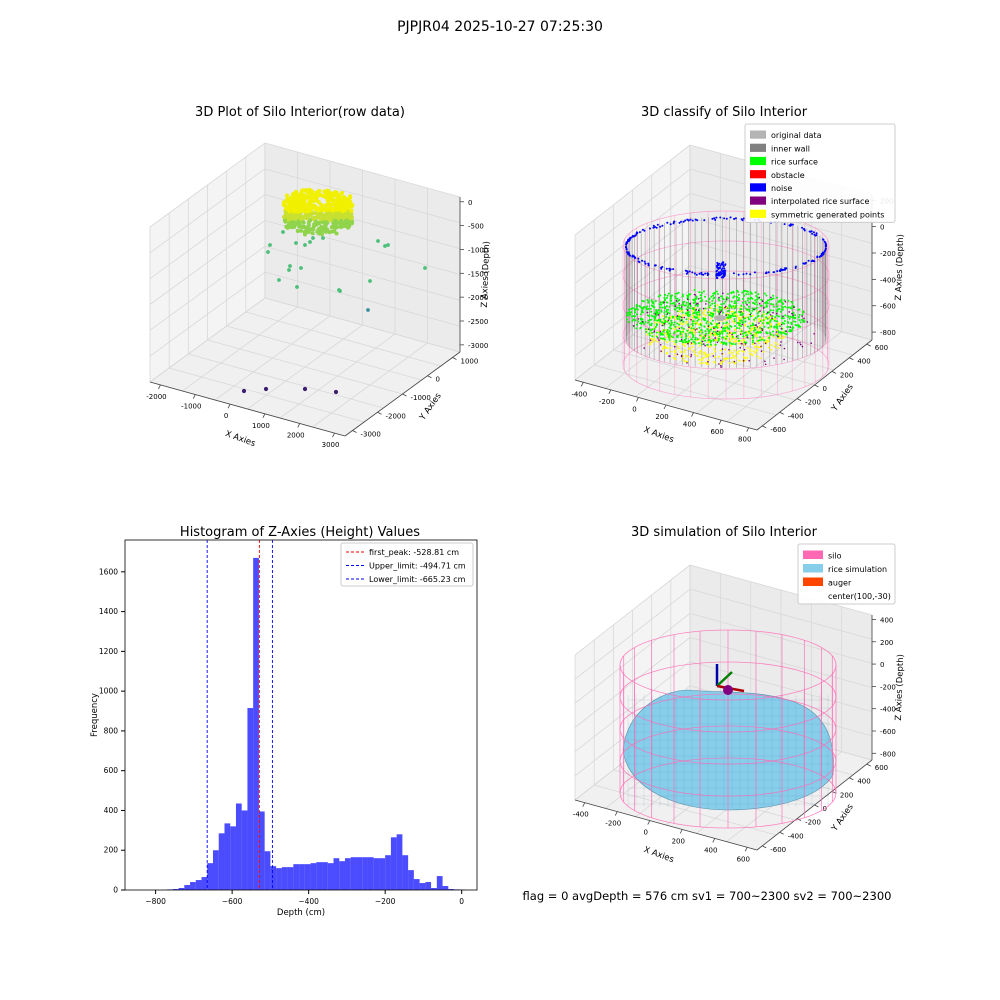  Describe the element at coordinates (834, 372) in the screenshot. I see `y-tick` at that location.